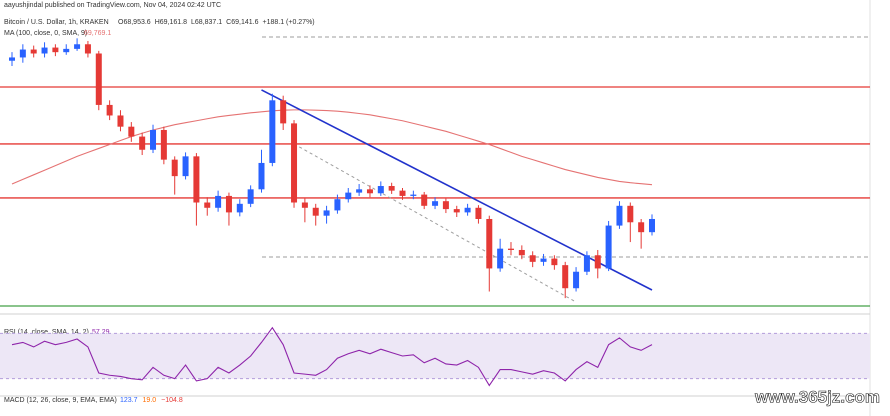  Describe the element at coordinates (288, 22) in the screenshot. I see `ohlc-legend: +188.1 (+0.27%)` at that location.